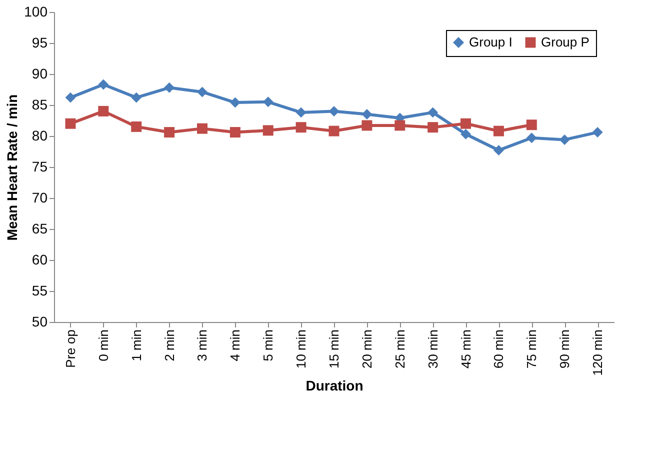 This screenshot has width=653, height=469. What do you see at coordinates (565, 42) in the screenshot?
I see `legend-label: Group P` at bounding box center [565, 42].